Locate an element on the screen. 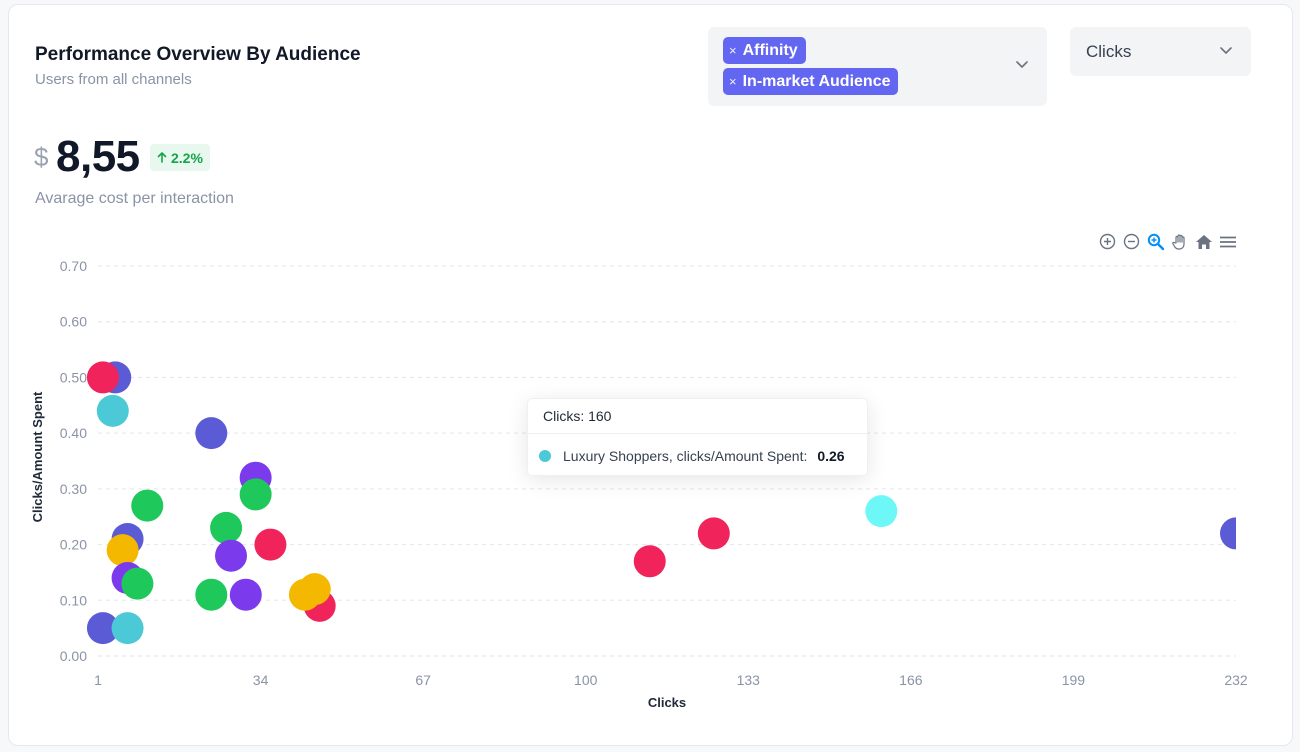  x-tick-label: 199 is located at coordinates (1074, 680).